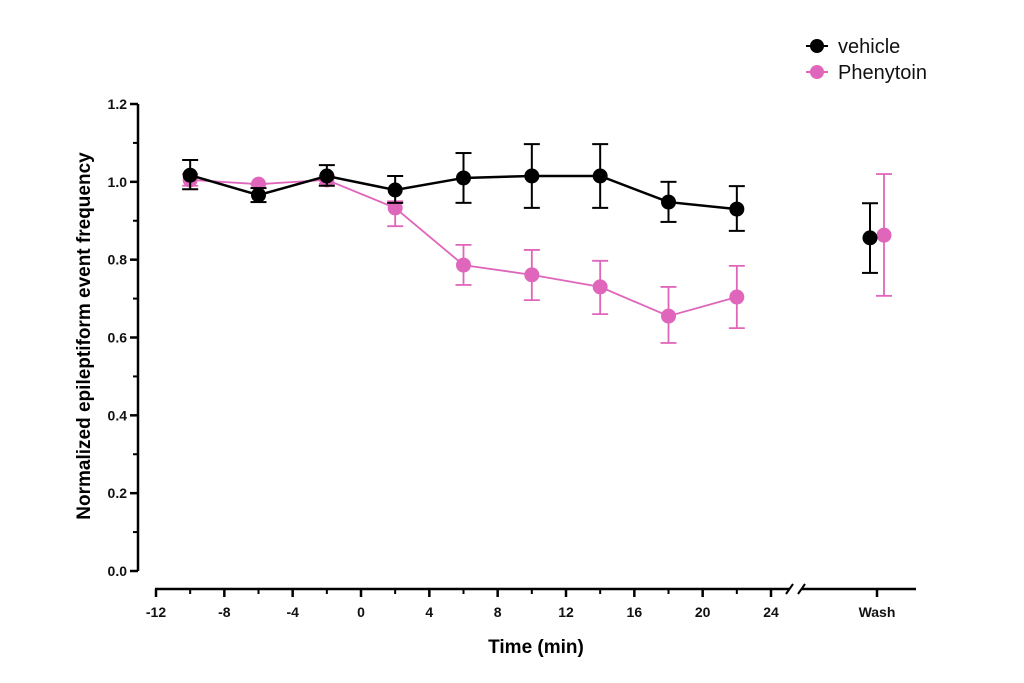  Describe the element at coordinates (882, 73) in the screenshot. I see `legend-label: Phenytoin` at that location.